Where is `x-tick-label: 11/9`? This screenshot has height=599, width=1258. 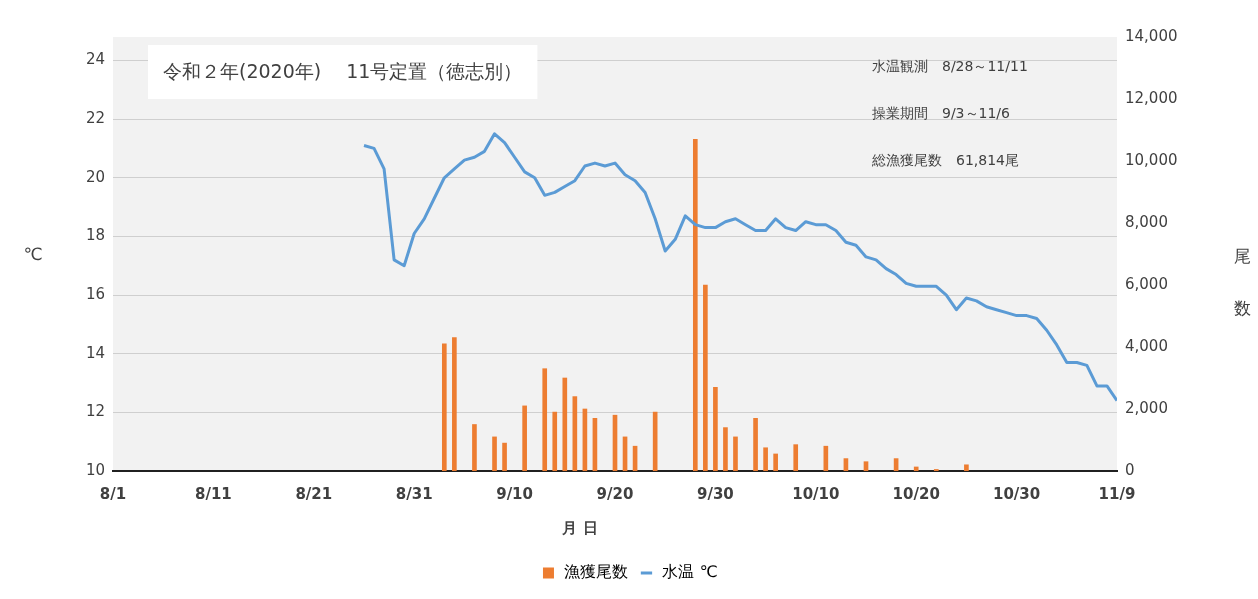
x-tick-label: 11/9 is located at coordinates (1117, 493).